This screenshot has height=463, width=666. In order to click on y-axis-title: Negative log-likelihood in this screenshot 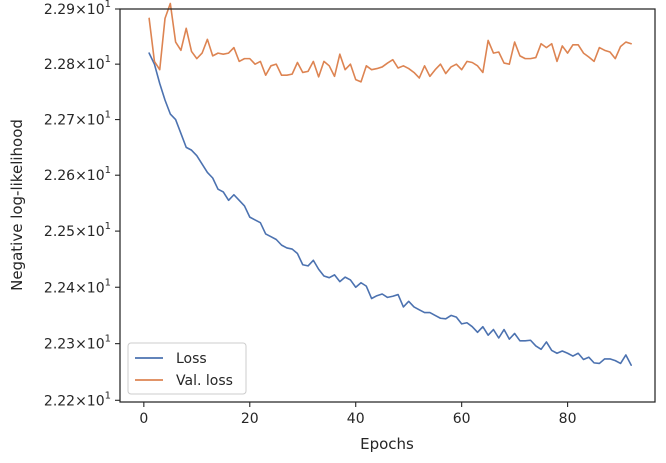, I will do `click(17, 205)`.